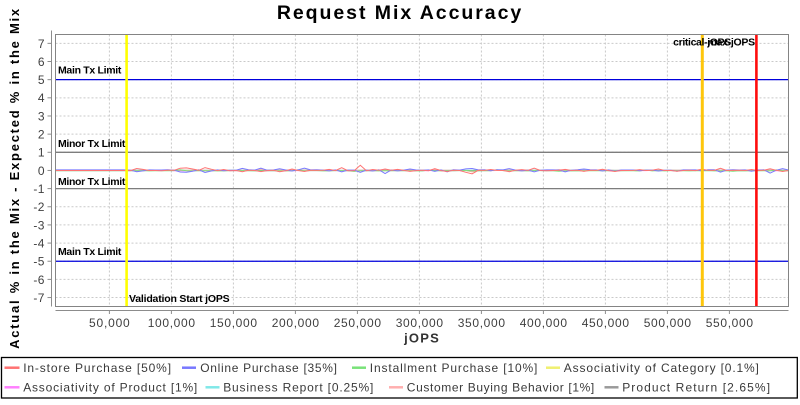 The image size is (800, 405). I want to click on svg-text: 7, so click(41, 44).